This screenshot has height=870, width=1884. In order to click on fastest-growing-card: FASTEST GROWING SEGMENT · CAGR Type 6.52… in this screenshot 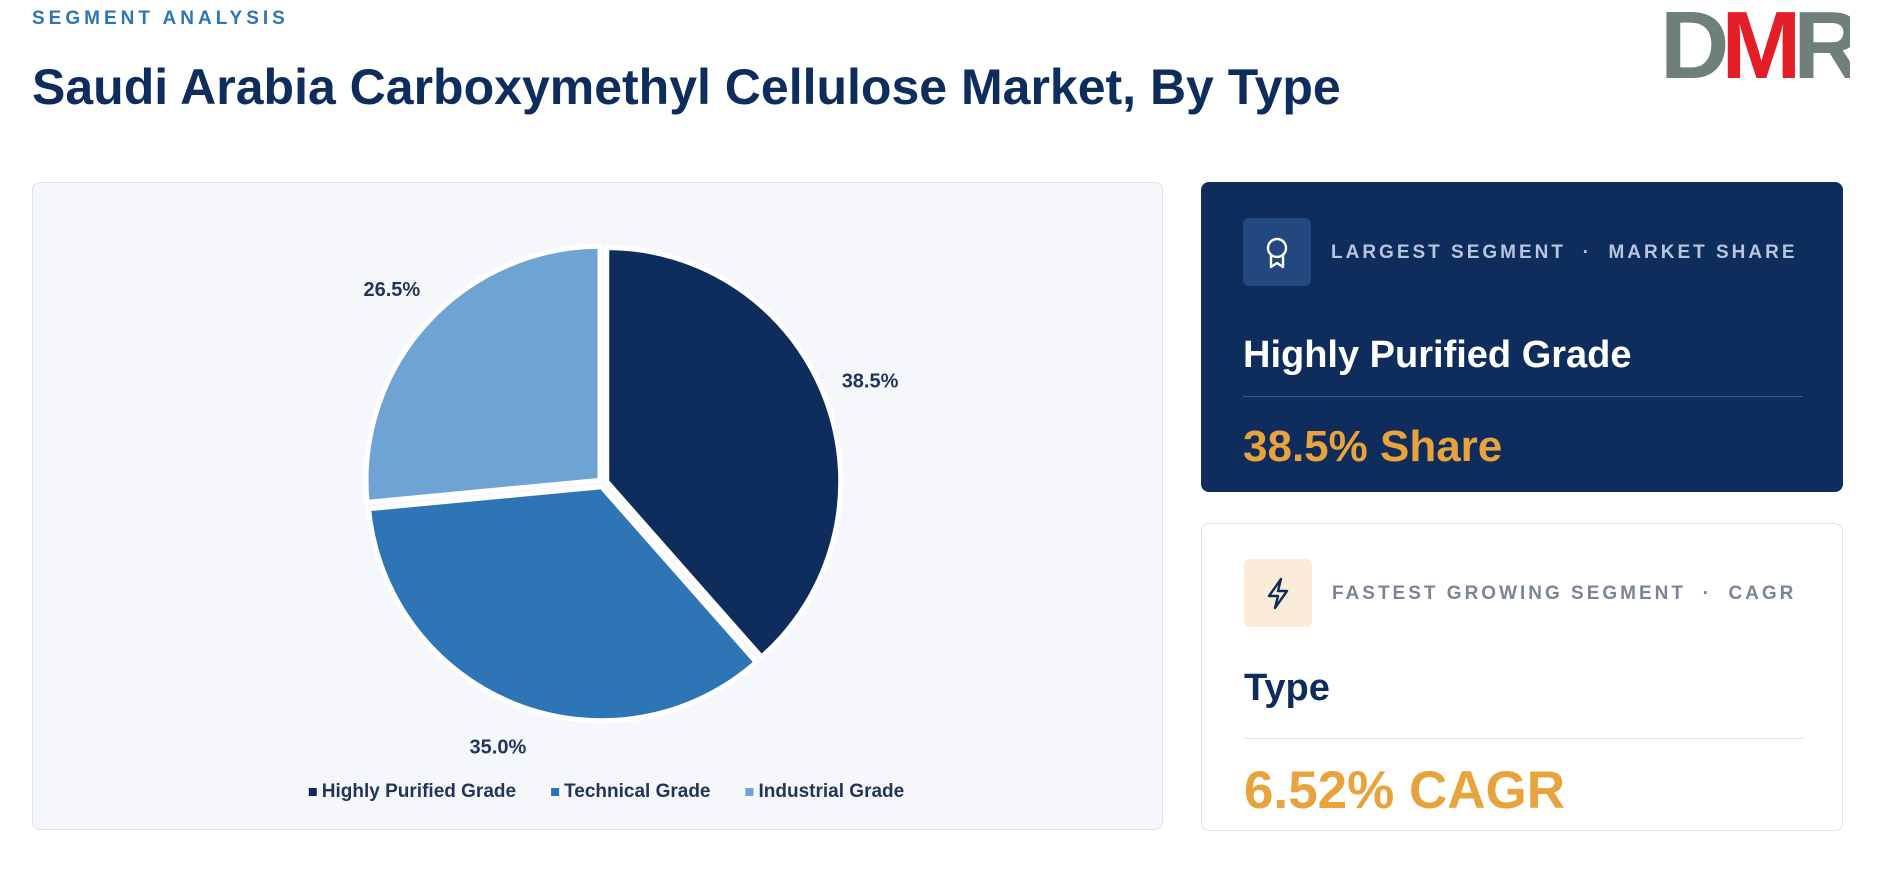, I will do `click(1522, 677)`.